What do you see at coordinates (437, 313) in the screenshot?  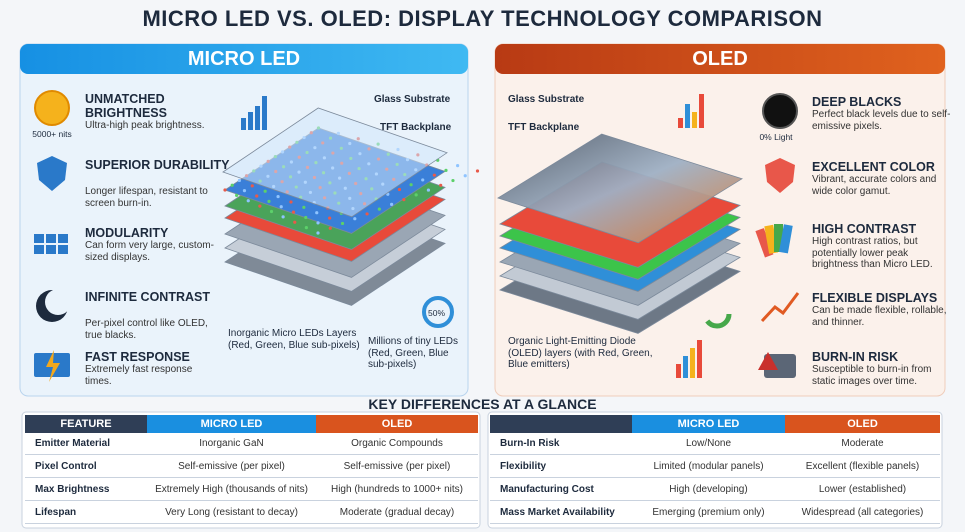 I see `donut-label: 50%` at bounding box center [437, 313].